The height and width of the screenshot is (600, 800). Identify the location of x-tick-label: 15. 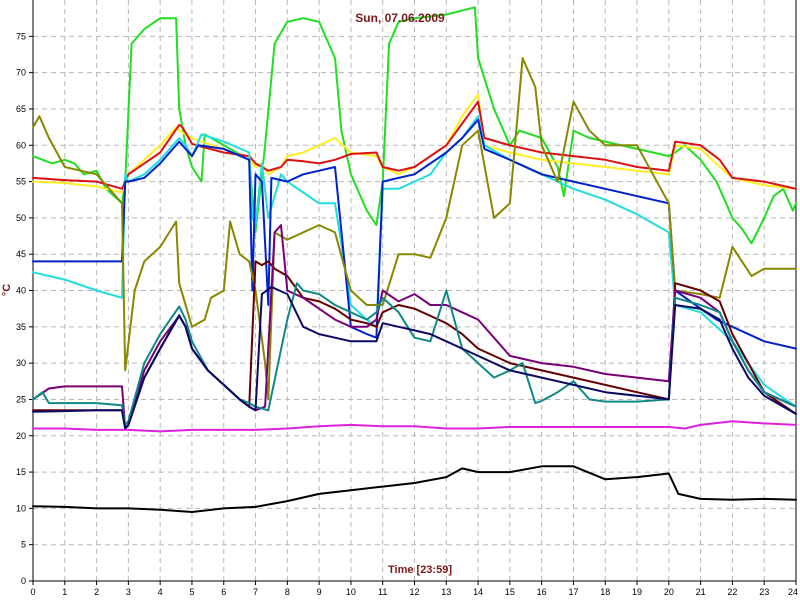
(510, 592).